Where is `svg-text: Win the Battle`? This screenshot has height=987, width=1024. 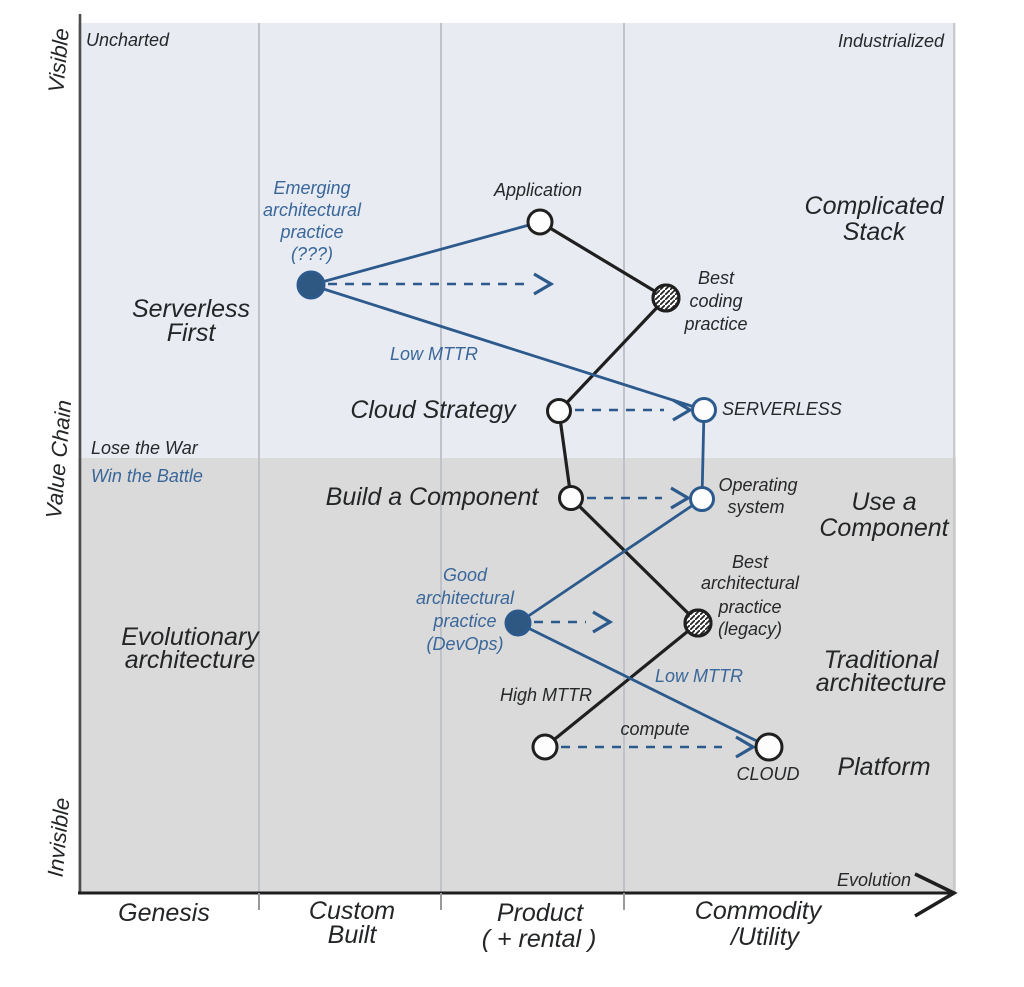
svg-text: Win the Battle is located at coordinates (147, 476).